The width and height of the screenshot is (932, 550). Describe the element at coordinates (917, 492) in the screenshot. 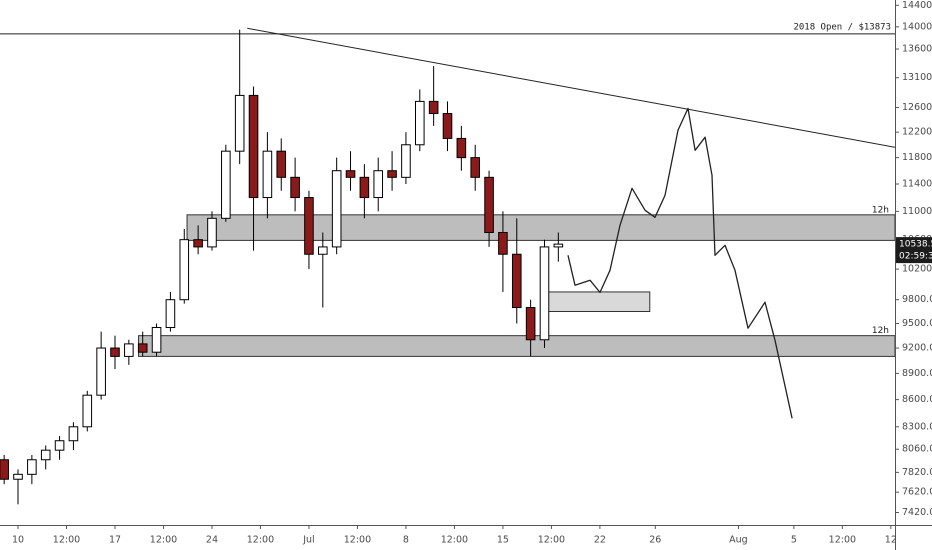

I see `y-tick-label: 7620.0` at that location.